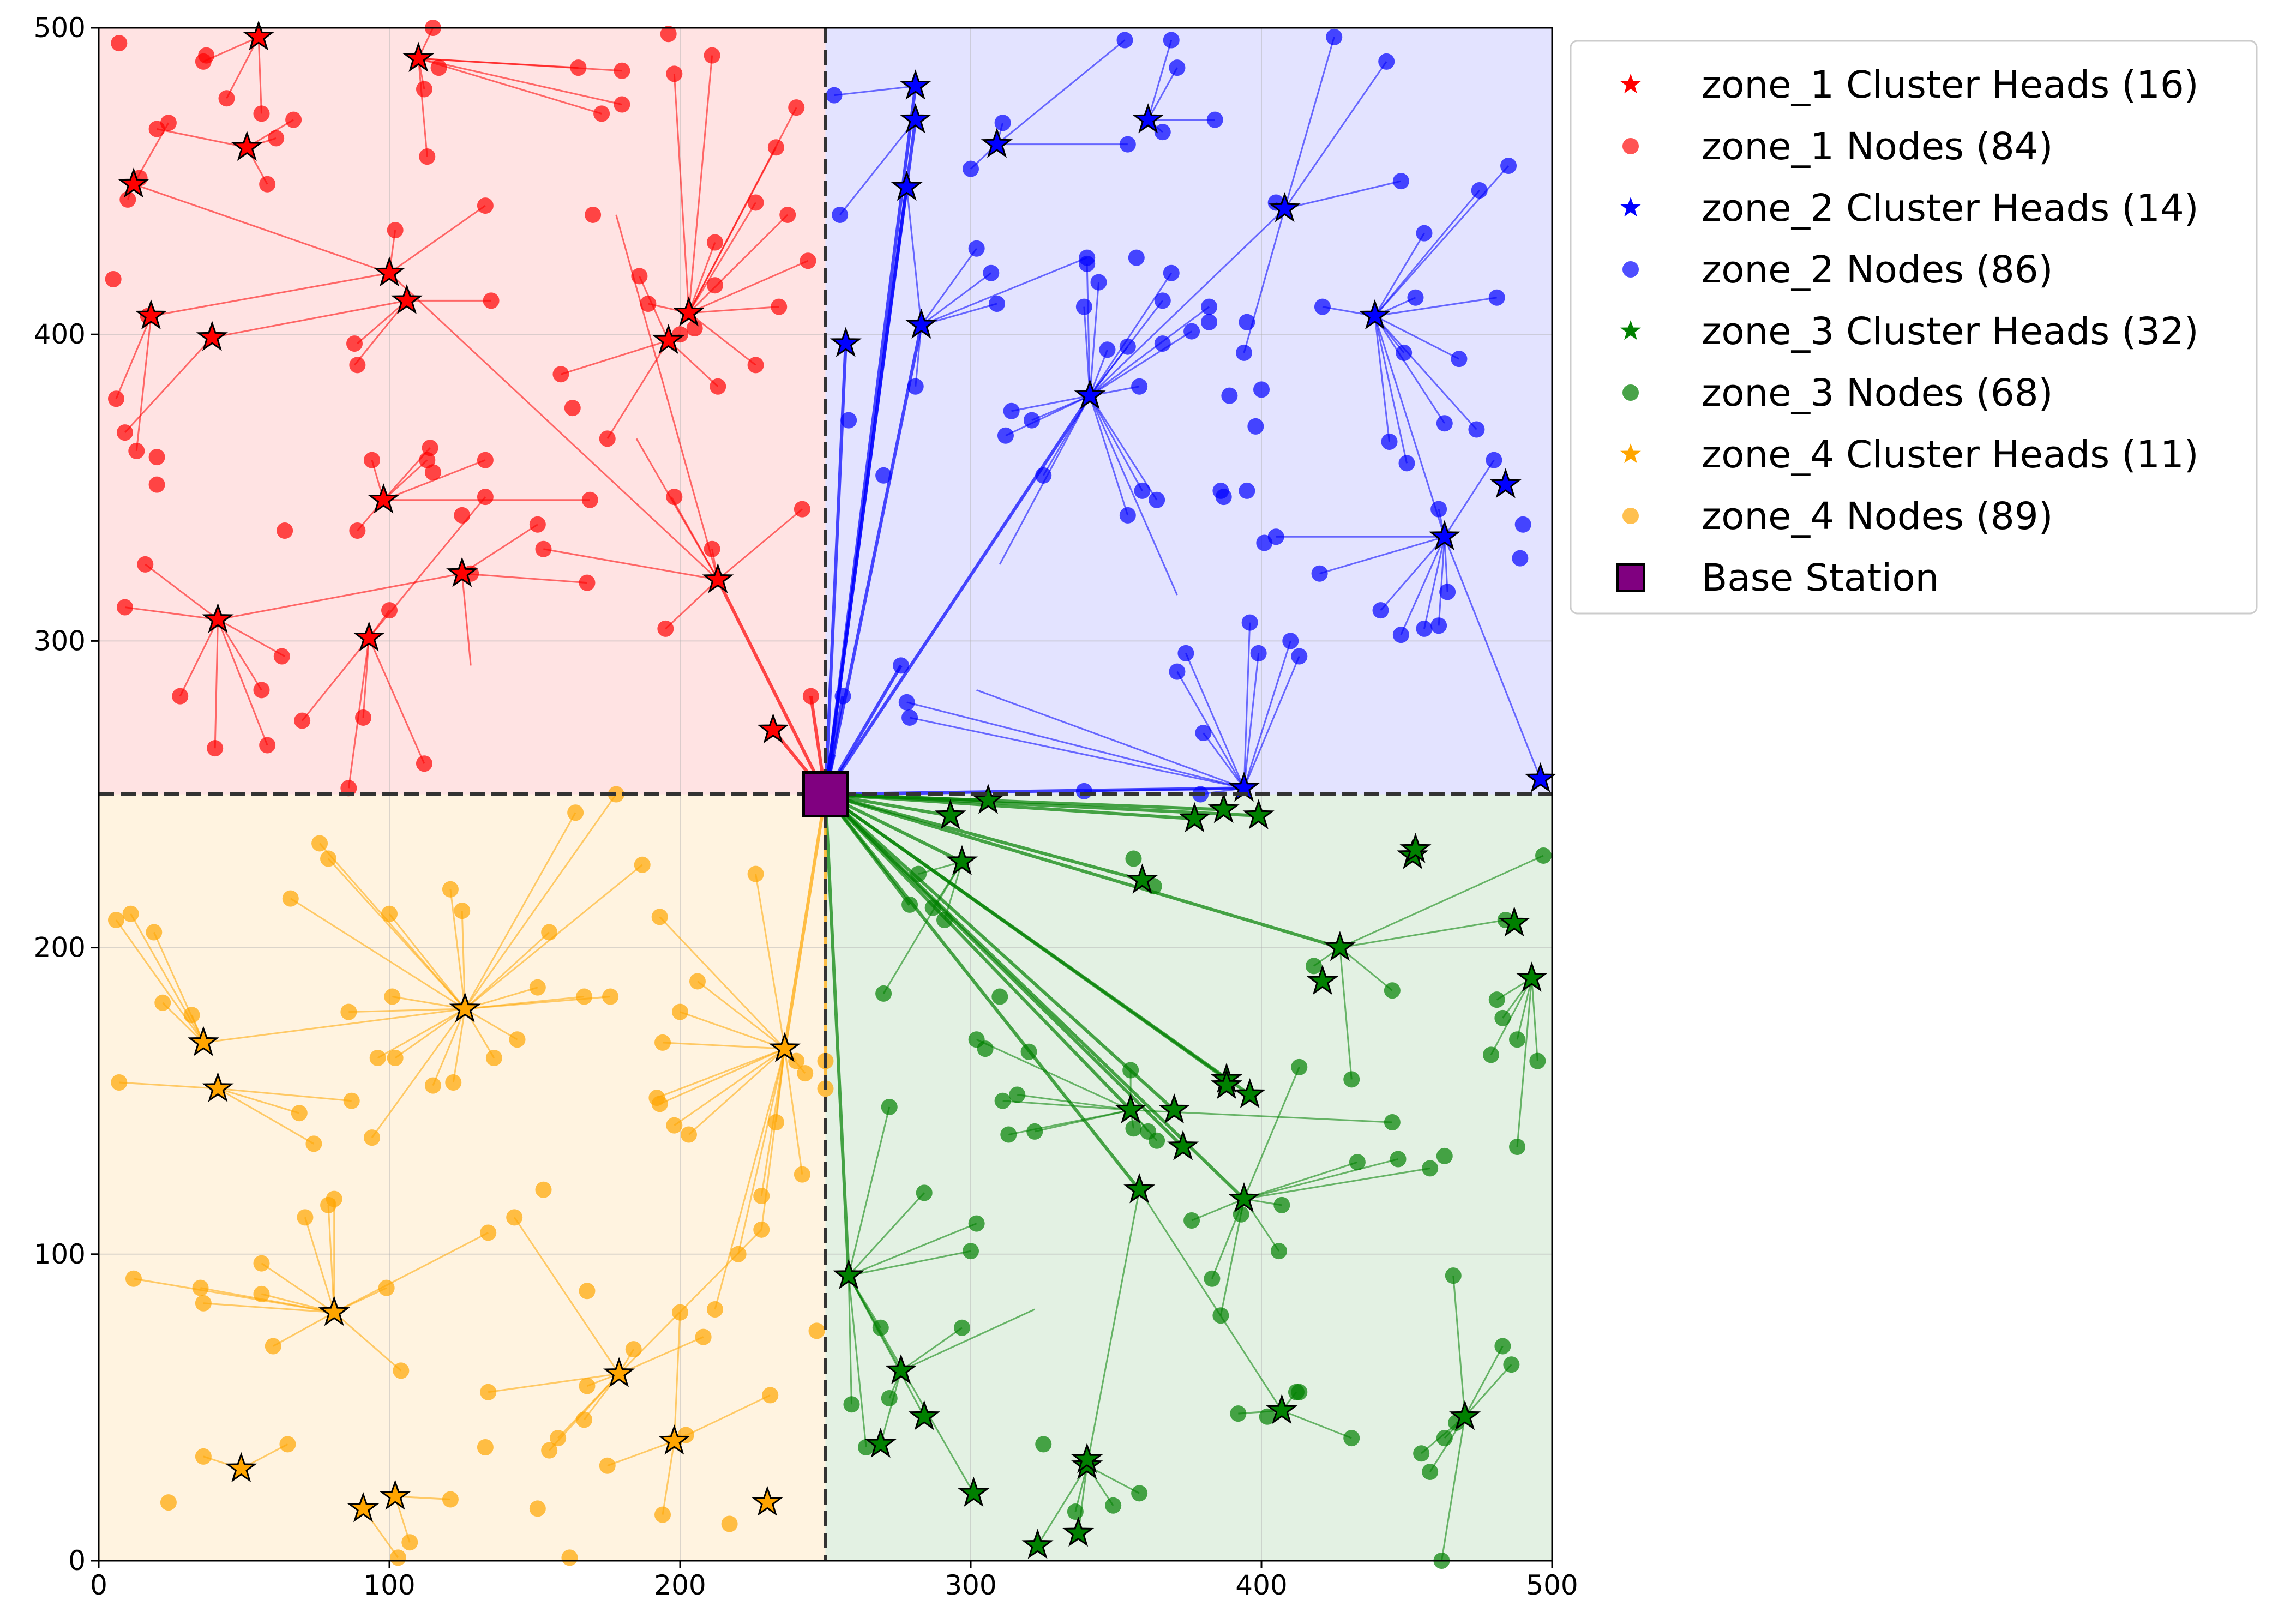 The image size is (2272, 1624). What do you see at coordinates (389, 1585) in the screenshot?
I see `x-tick-label: 100` at bounding box center [389, 1585].